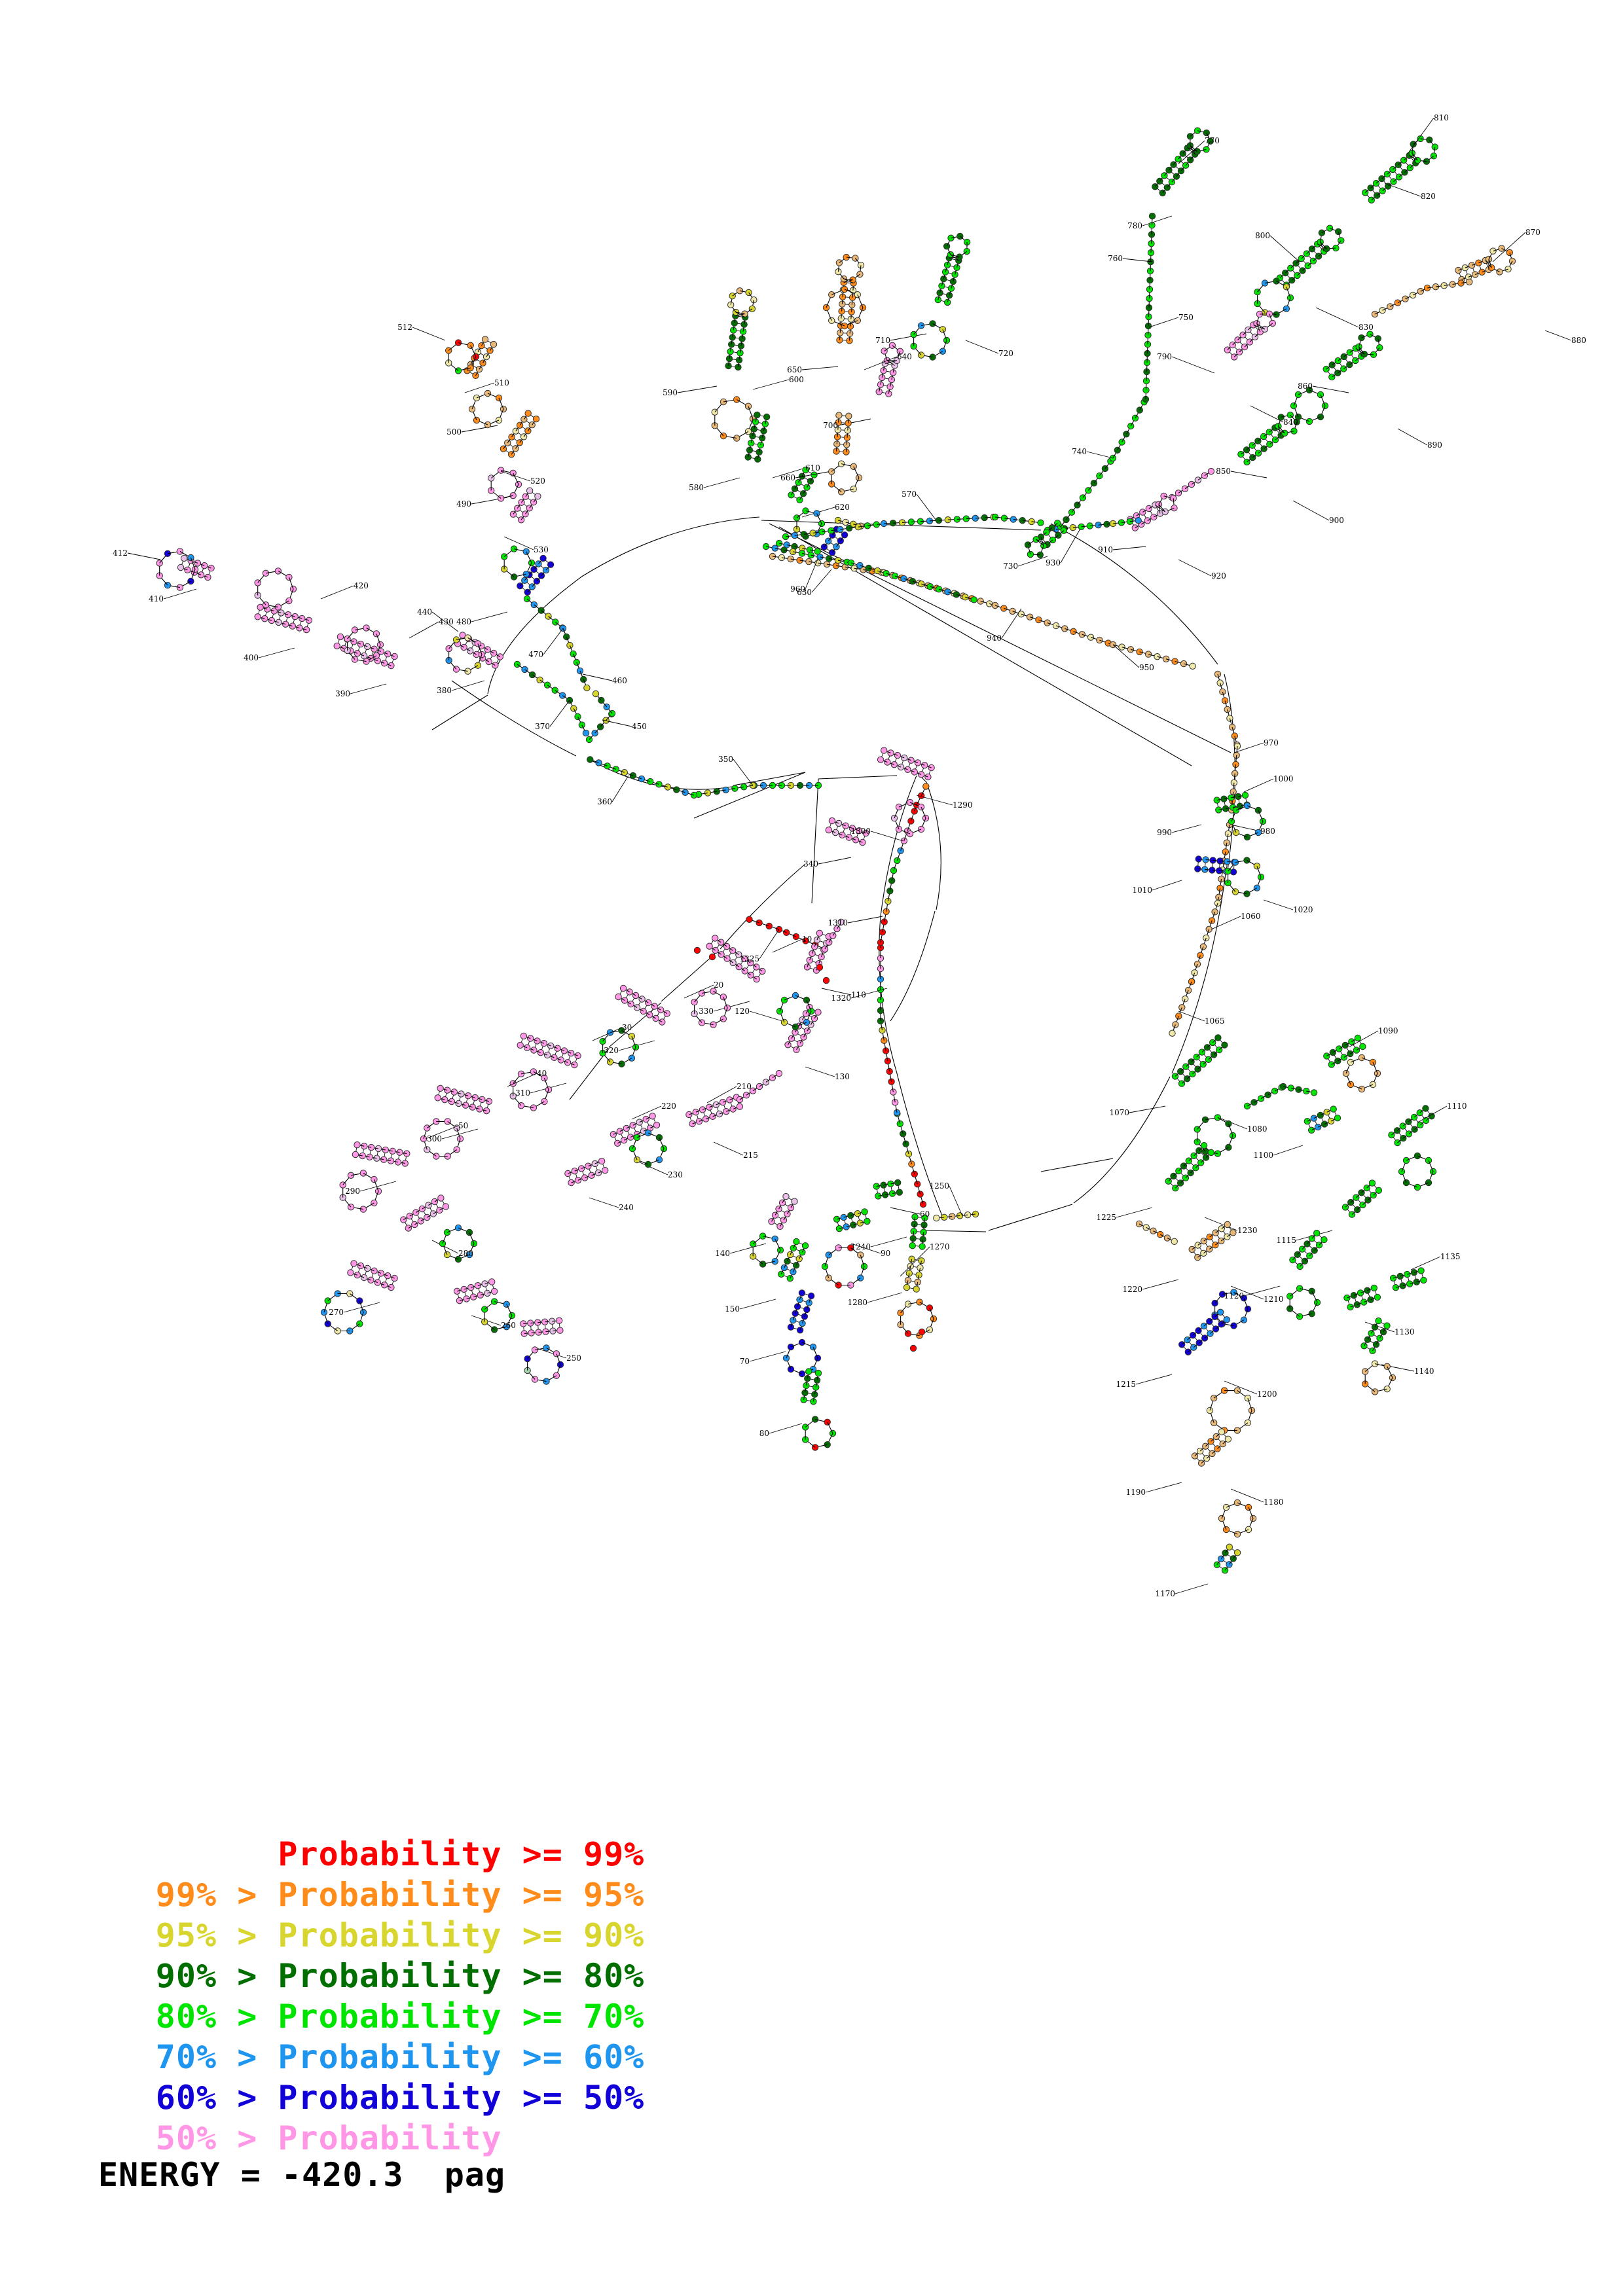 The width and height of the screenshot is (1623, 2296). I want to click on position-label: 80, so click(764, 1433).